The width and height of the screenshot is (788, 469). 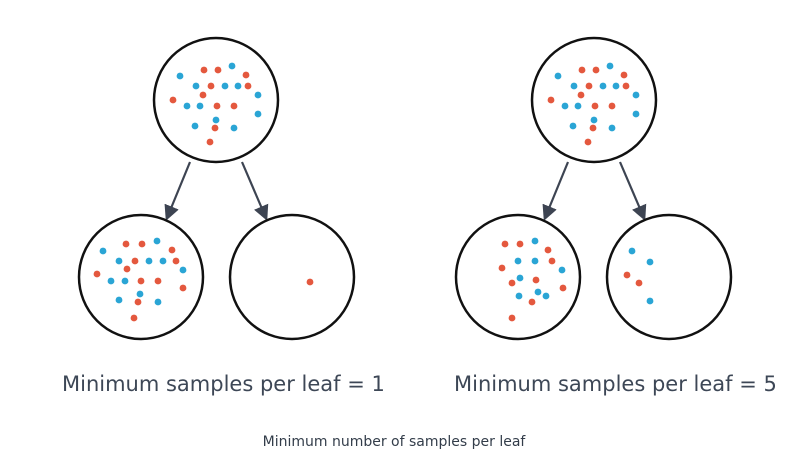 What do you see at coordinates (223, 384) in the screenshot?
I see `panel-label-min-samples-1: Minimum samples per leaf = 1` at bounding box center [223, 384].